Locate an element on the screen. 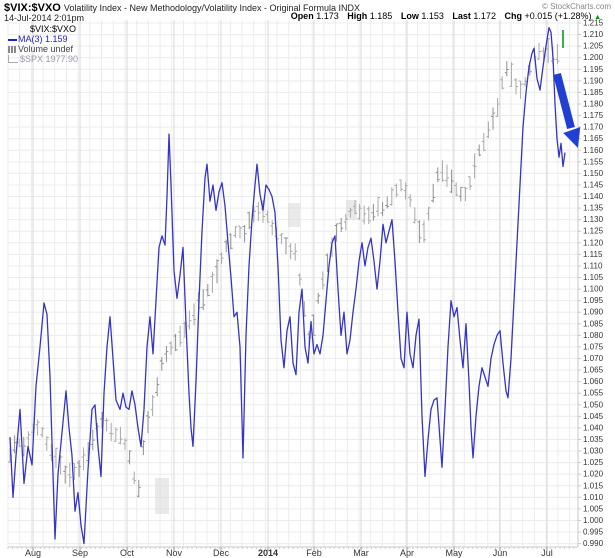 The width and height of the screenshot is (615, 558). y-axis-label: 1.190 is located at coordinates (593, 80).